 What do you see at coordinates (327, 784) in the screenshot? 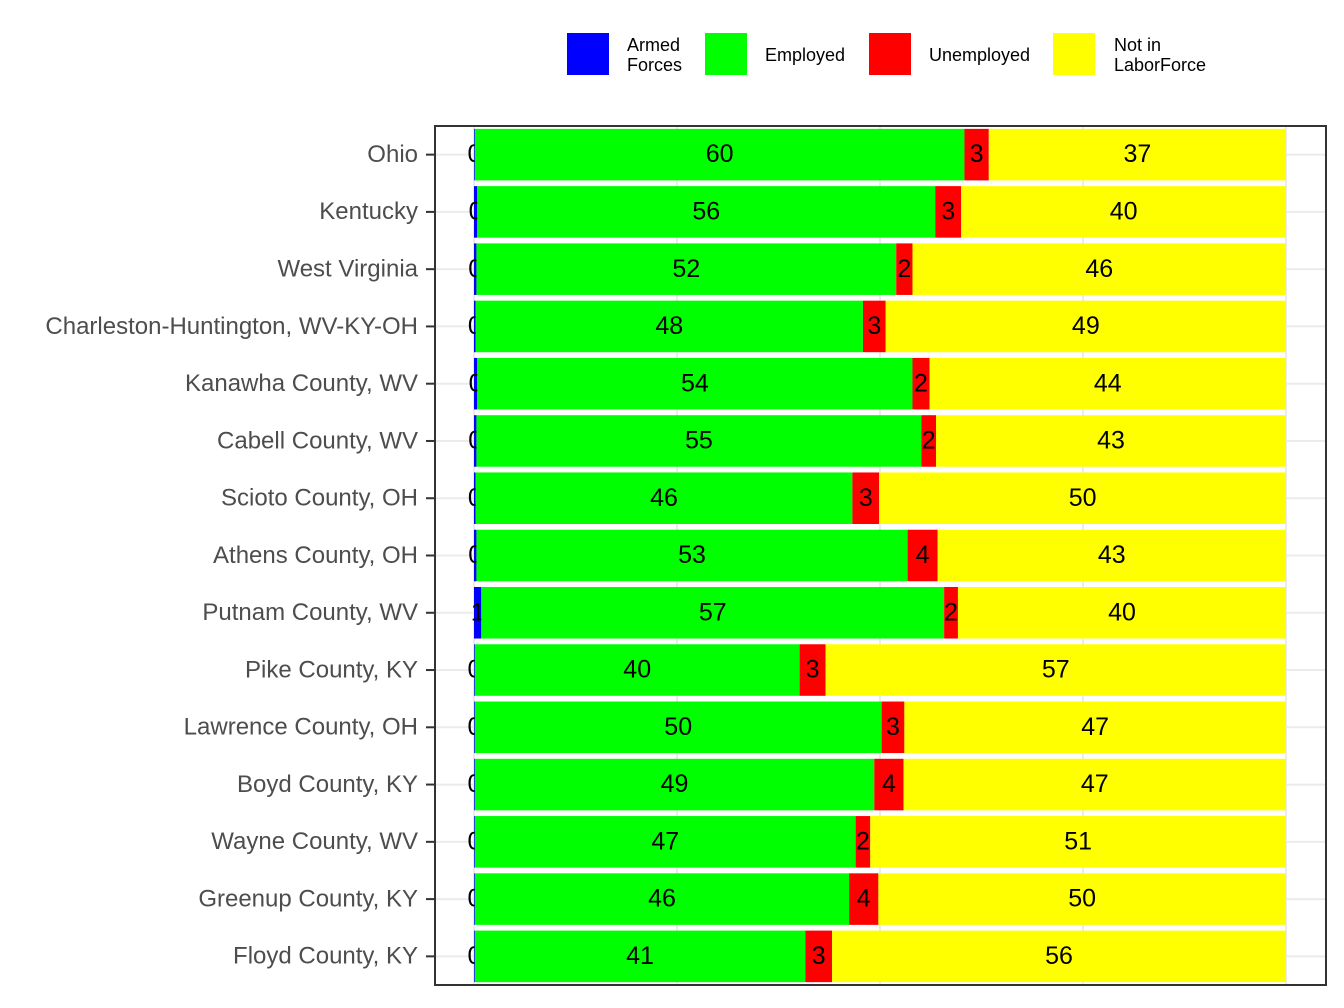
I see `y-tick-label: Boyd County, KY` at bounding box center [327, 784].